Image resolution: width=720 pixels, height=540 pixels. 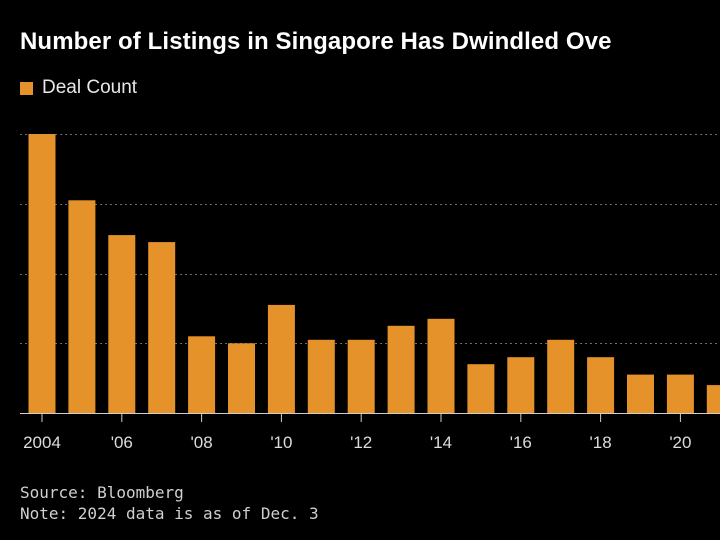 I want to click on bar-2004, so click(x=42, y=273).